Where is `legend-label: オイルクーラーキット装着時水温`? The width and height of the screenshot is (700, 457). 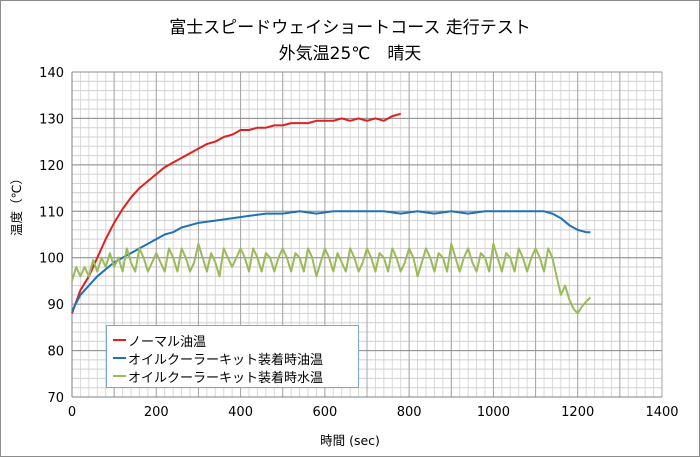
legend-label: オイルクーラーキット装着時水温 is located at coordinates (226, 378).